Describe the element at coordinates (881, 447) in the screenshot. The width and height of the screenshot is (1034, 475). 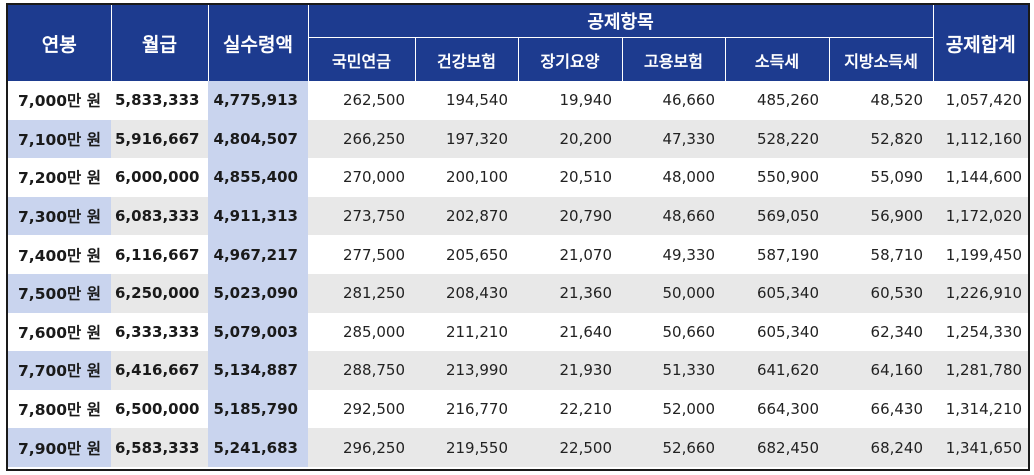
I see `cell-local-income-tax: 68,240` at that location.